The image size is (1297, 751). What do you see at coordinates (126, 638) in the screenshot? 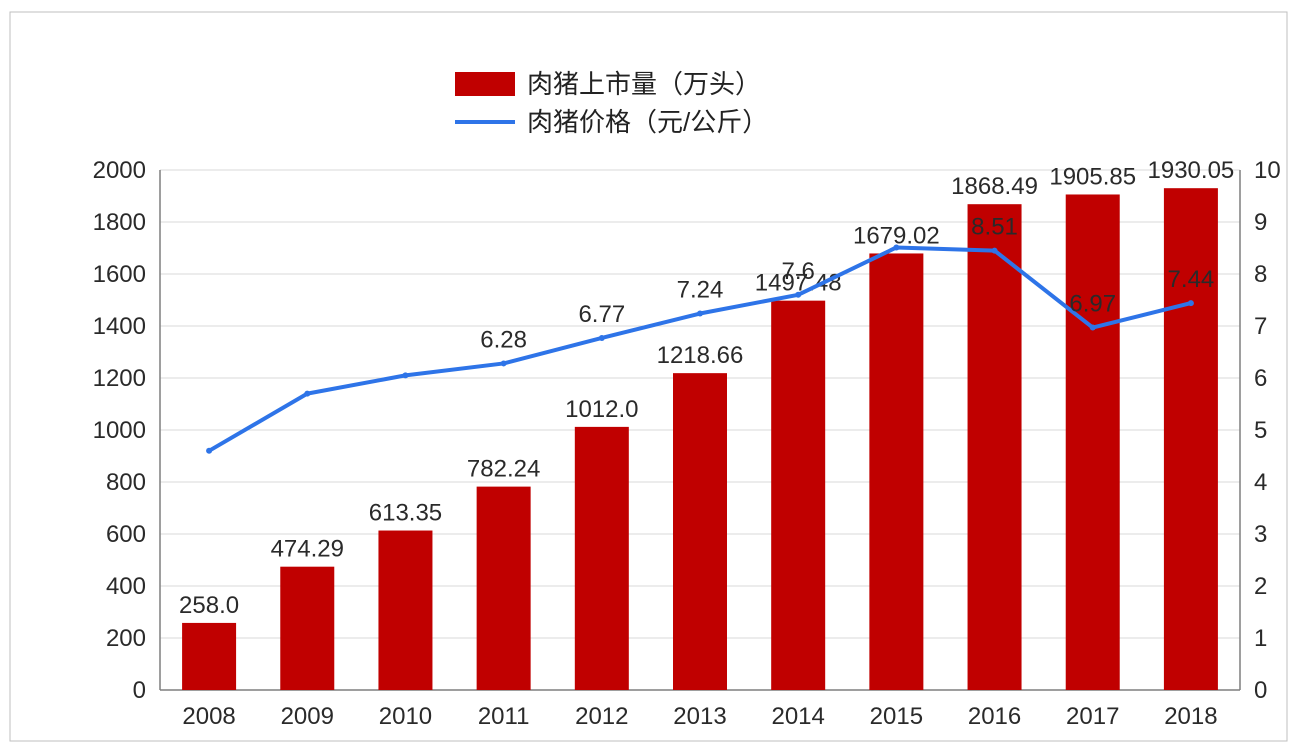
I see `left-tick-label: 200` at bounding box center [126, 638].